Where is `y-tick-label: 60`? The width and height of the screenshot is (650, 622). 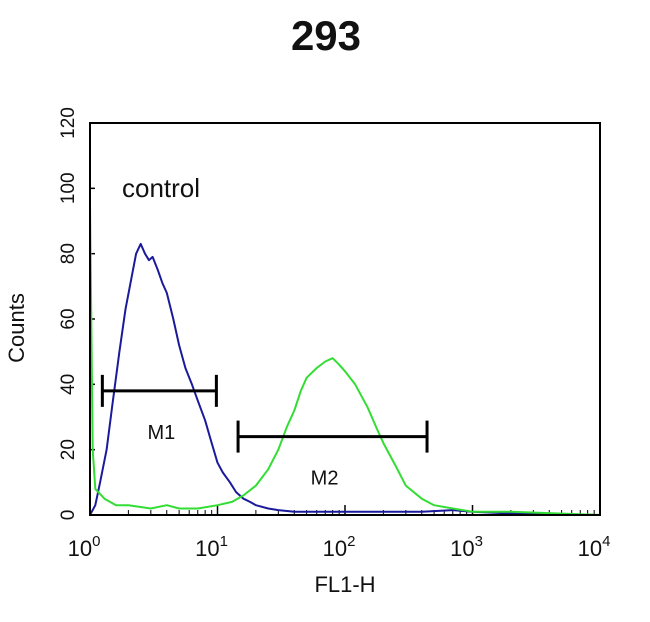 y-tick-label: 60 is located at coordinates (68, 318).